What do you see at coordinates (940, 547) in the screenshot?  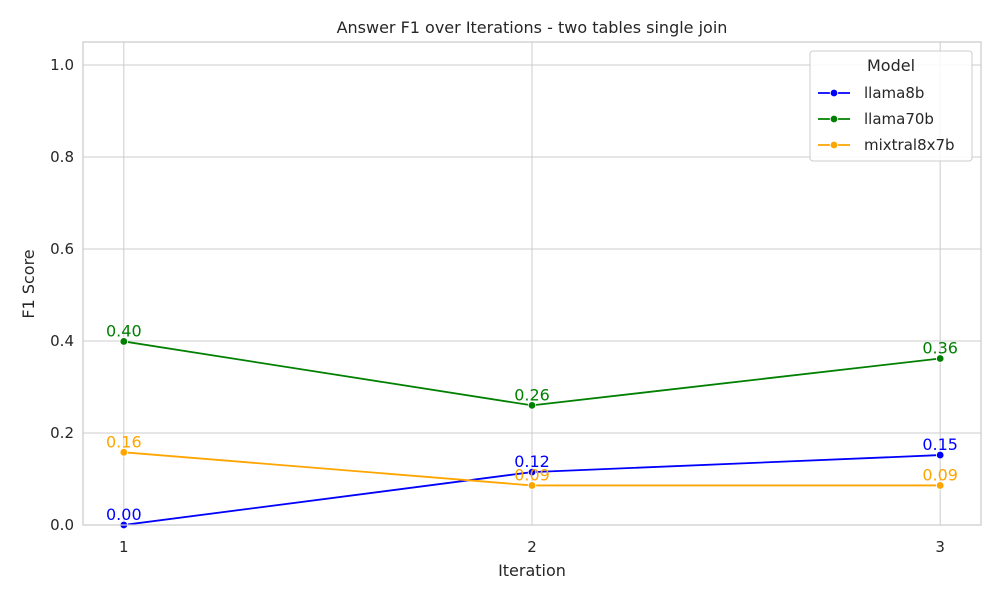 I see `x-tick-label: 3` at bounding box center [940, 547].